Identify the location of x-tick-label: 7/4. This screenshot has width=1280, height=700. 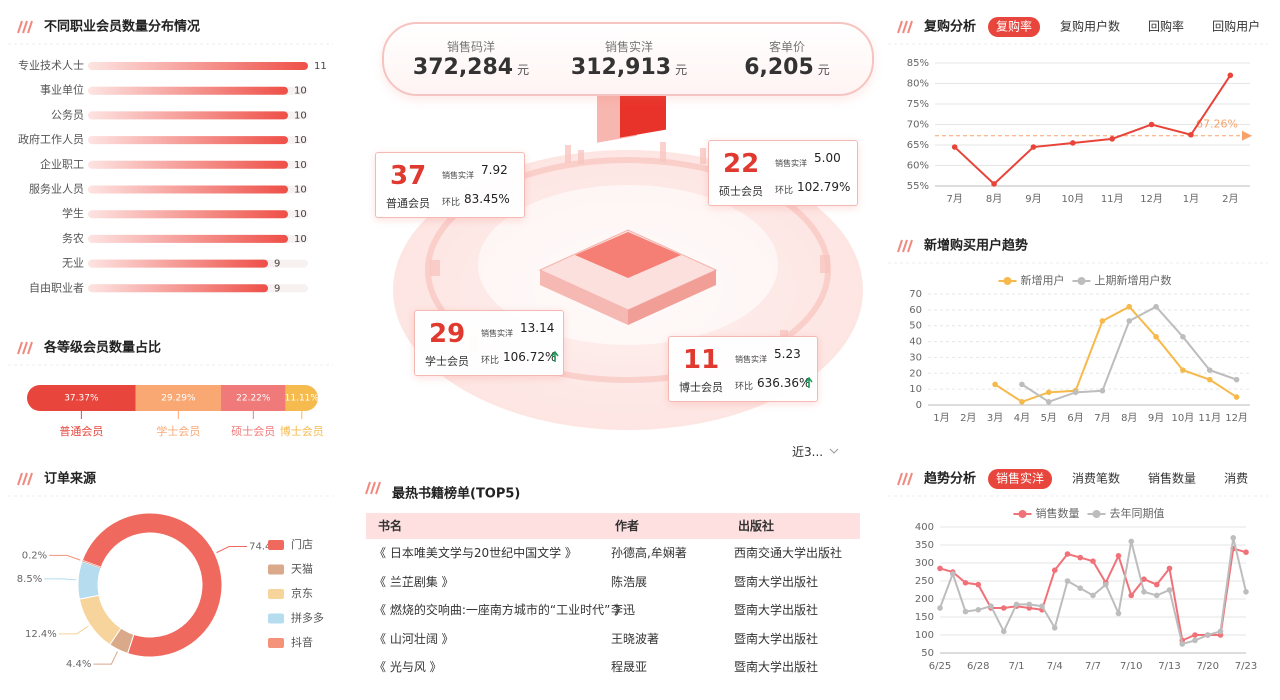
(1055, 666).